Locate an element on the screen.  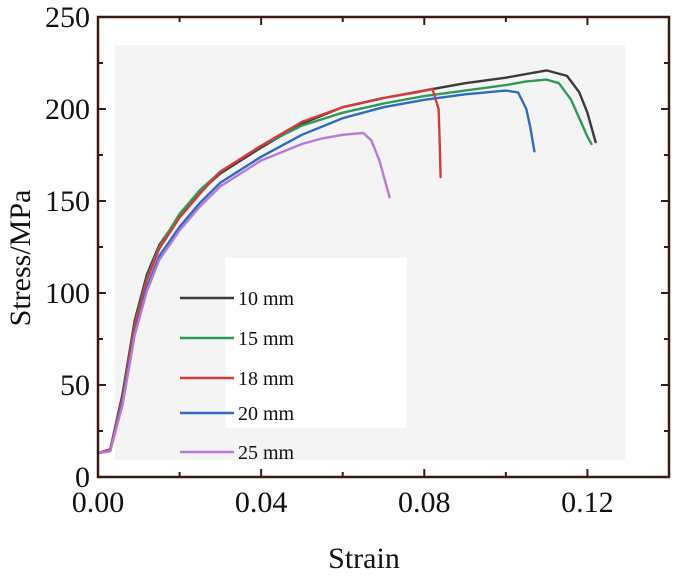
legend-label: 20 mm is located at coordinates (266, 414).